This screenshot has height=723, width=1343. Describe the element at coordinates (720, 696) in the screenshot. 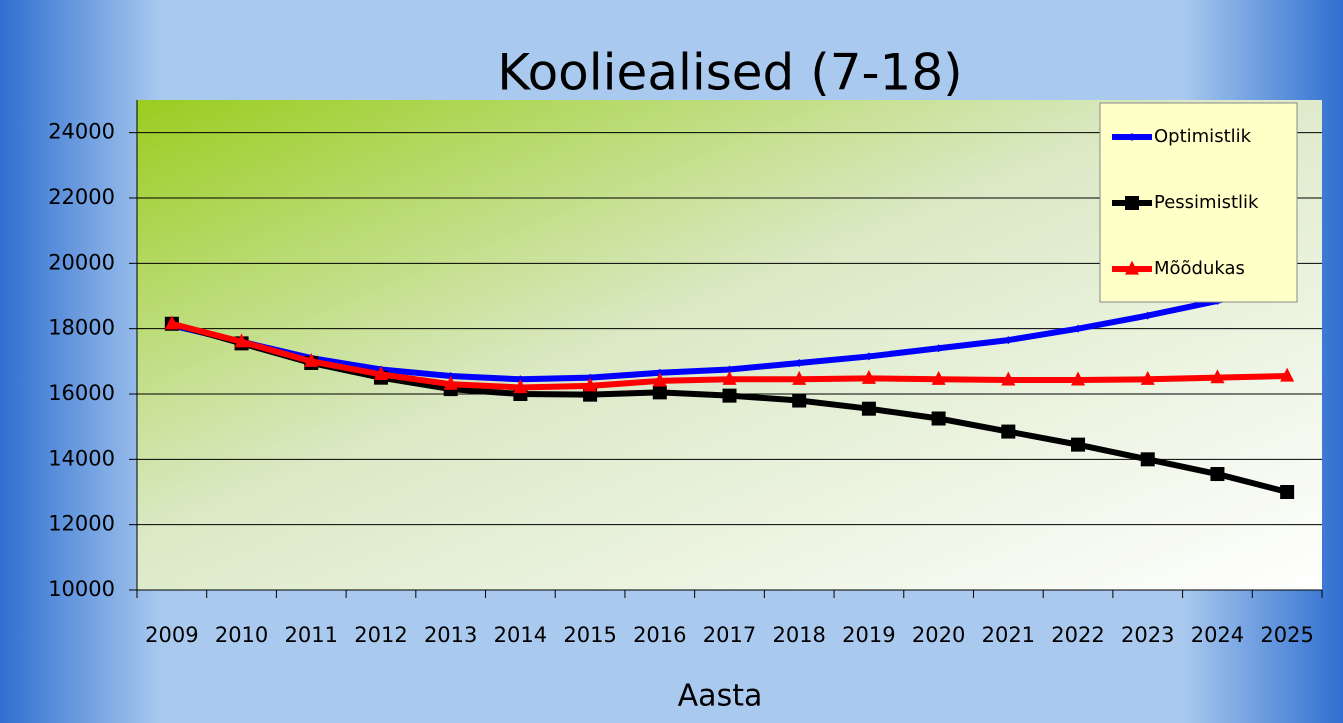

I see `x-axis-label: Aasta` at that location.